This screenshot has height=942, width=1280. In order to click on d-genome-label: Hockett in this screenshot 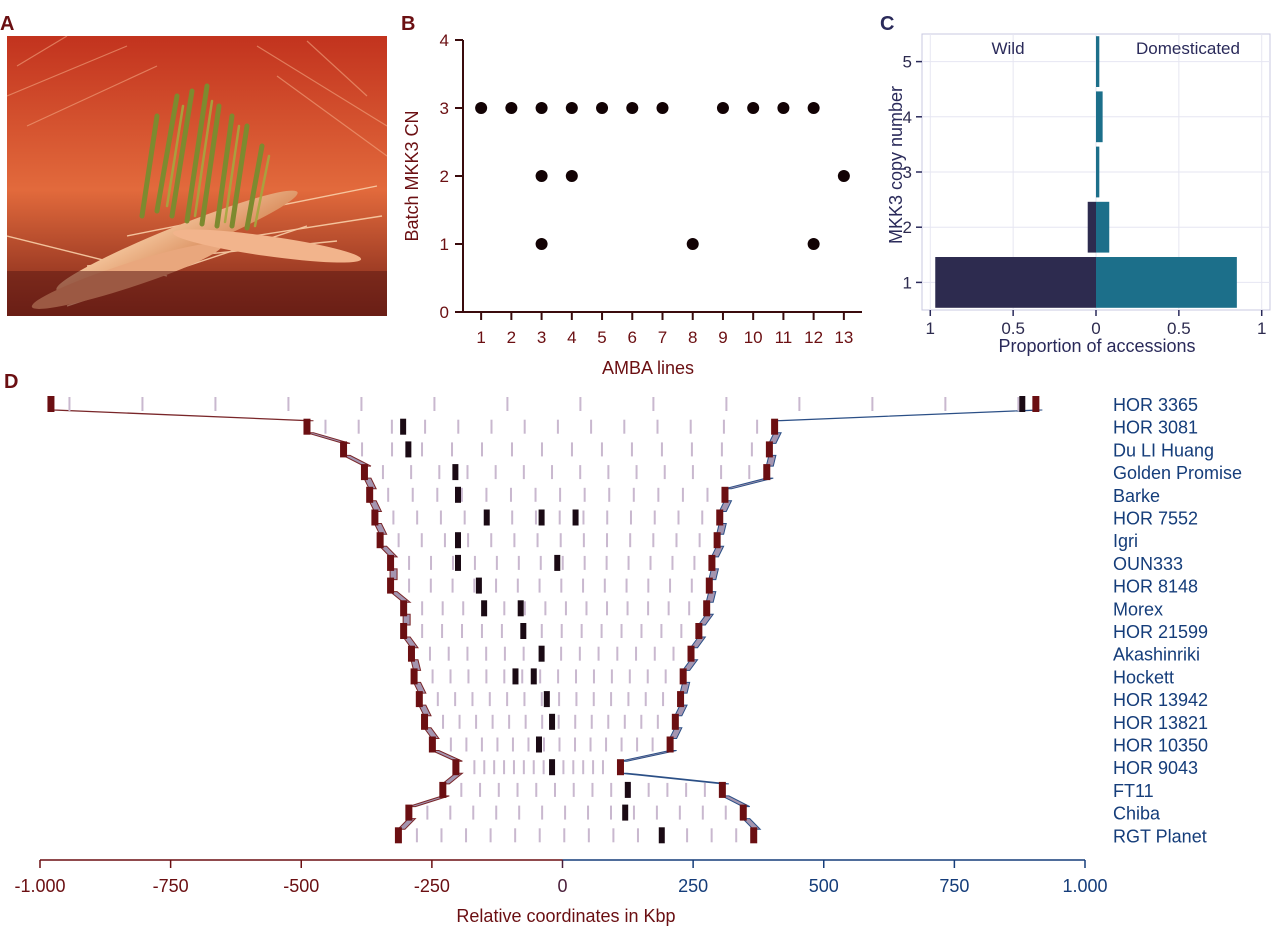, I will do `click(1143, 677)`.